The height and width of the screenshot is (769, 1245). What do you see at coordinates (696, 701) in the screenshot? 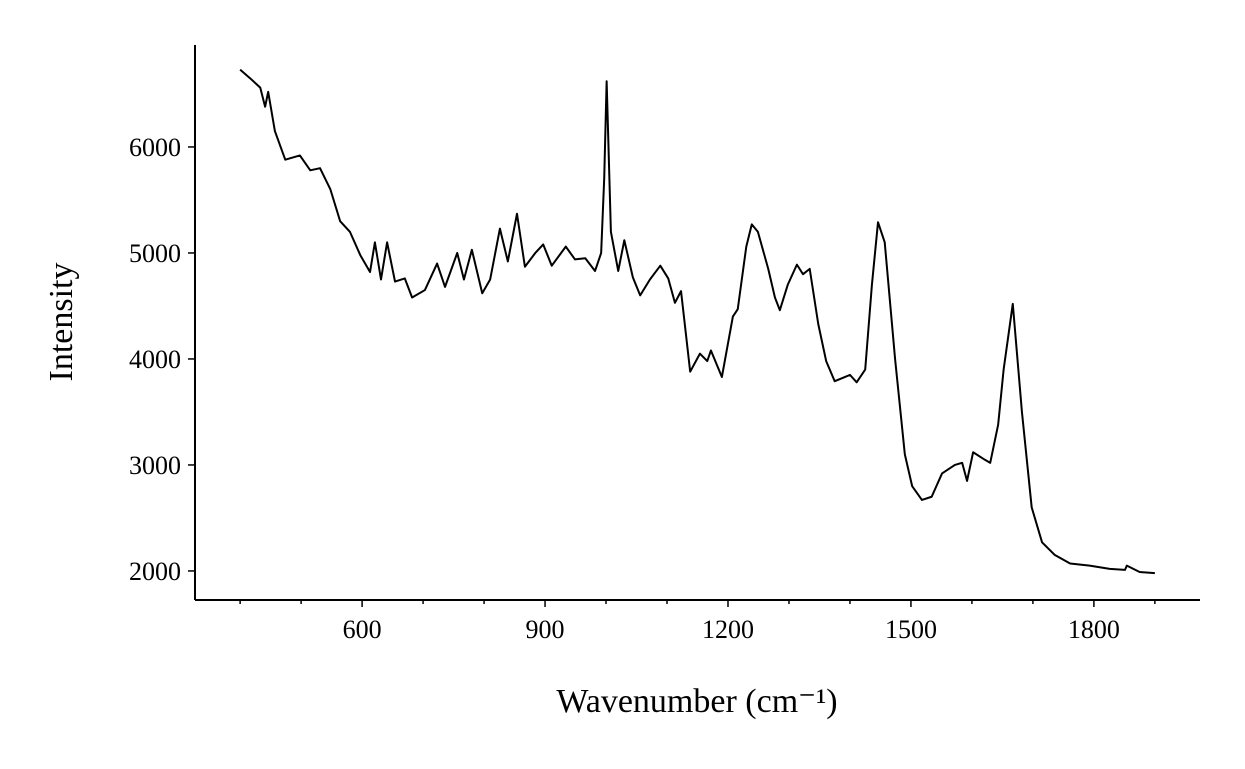
I see `x-axis-label: Wavenumber (cm⁻¹)` at bounding box center [696, 701].